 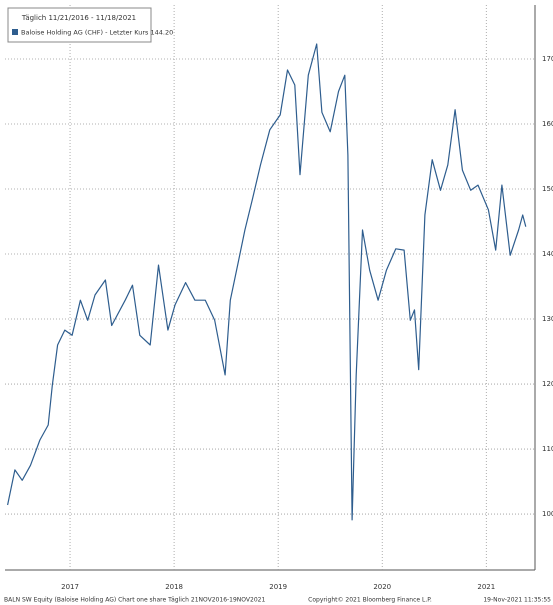 What do you see at coordinates (382, 587) in the screenshot?
I see `x-tick-label: 2020` at bounding box center [382, 587].